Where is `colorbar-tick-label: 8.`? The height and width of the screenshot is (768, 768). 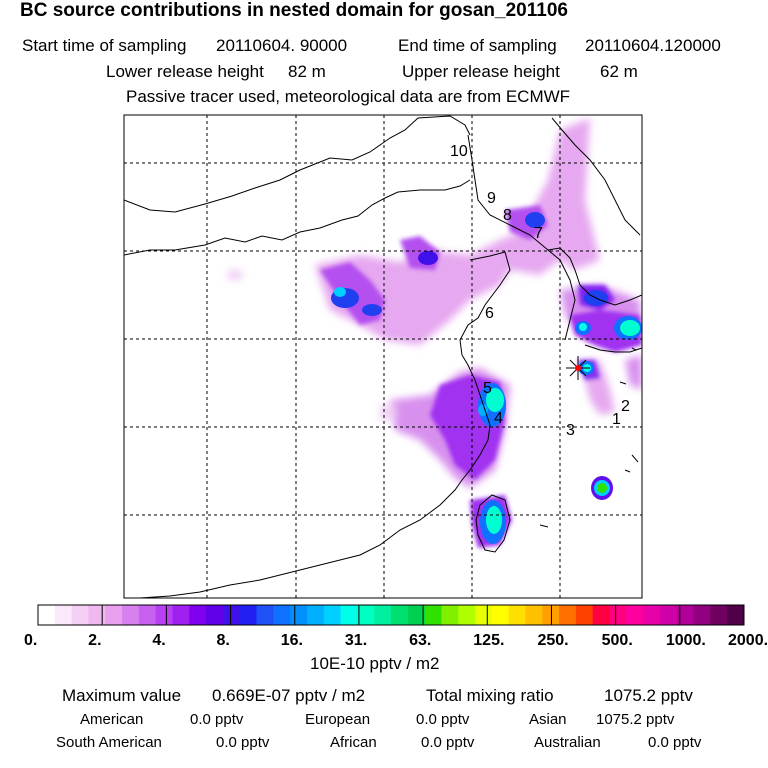
colorbar-tick-label: 8. is located at coordinates (223, 640).